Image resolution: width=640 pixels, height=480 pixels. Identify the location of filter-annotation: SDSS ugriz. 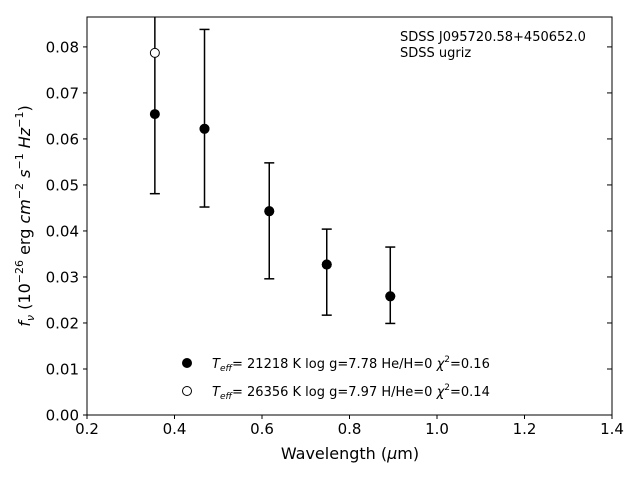
(435, 53).